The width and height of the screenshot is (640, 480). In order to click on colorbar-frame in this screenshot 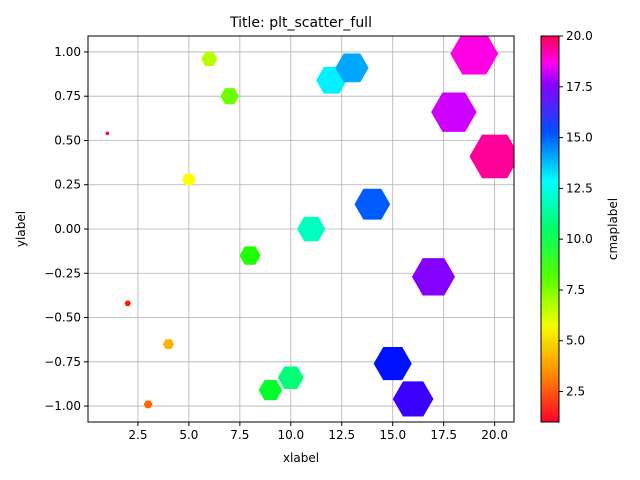, I will do `click(550, 229)`.